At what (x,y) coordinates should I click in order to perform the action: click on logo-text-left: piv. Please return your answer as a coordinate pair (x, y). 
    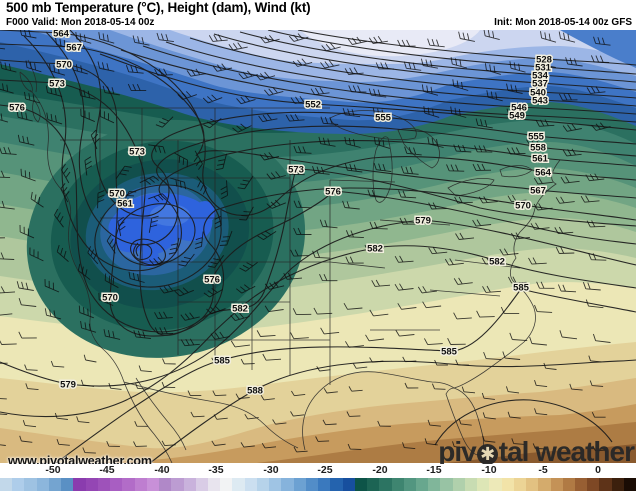
    Looking at the image, I should click on (457, 451).